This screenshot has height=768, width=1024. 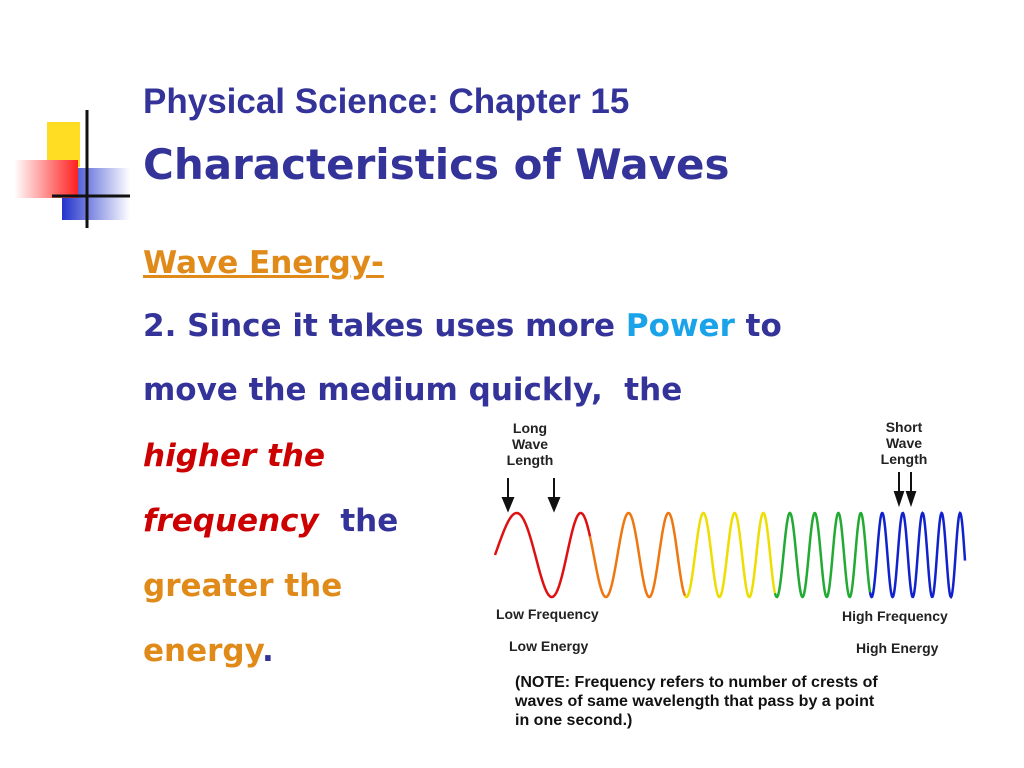 What do you see at coordinates (46, 179) in the screenshot?
I see `red-square` at bounding box center [46, 179].